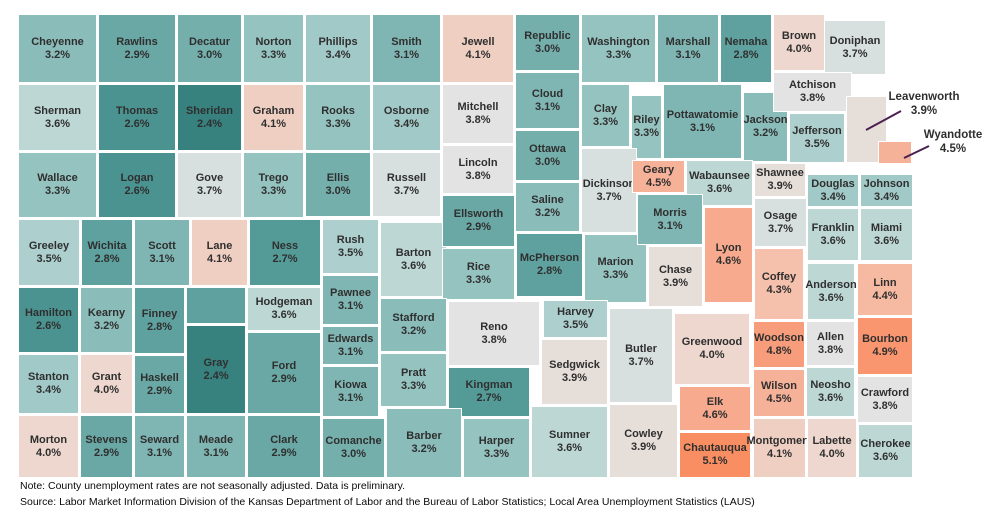 The image size is (1008, 521). Describe the element at coordinates (715, 455) in the screenshot. I see `county-chautauqua: Chautauqua 5.1%` at that location.